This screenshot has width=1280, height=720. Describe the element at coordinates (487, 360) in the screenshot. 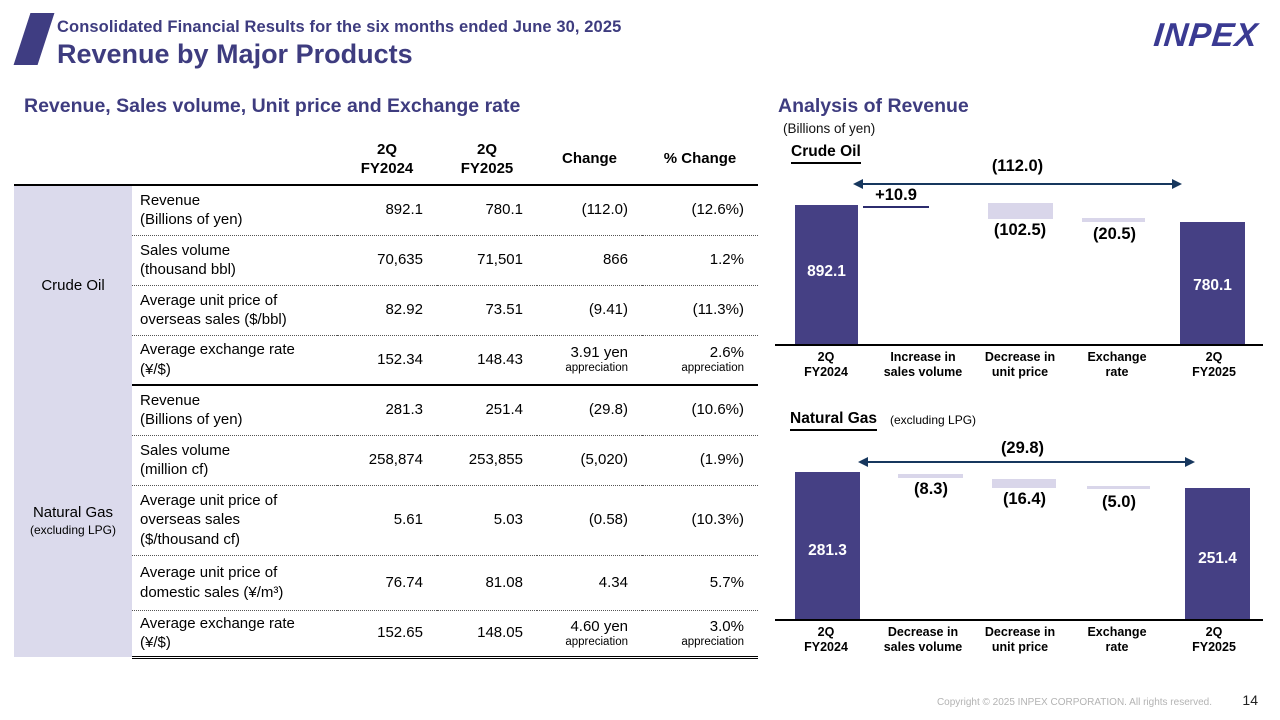

I see `value-fy2025: 148.43` at that location.